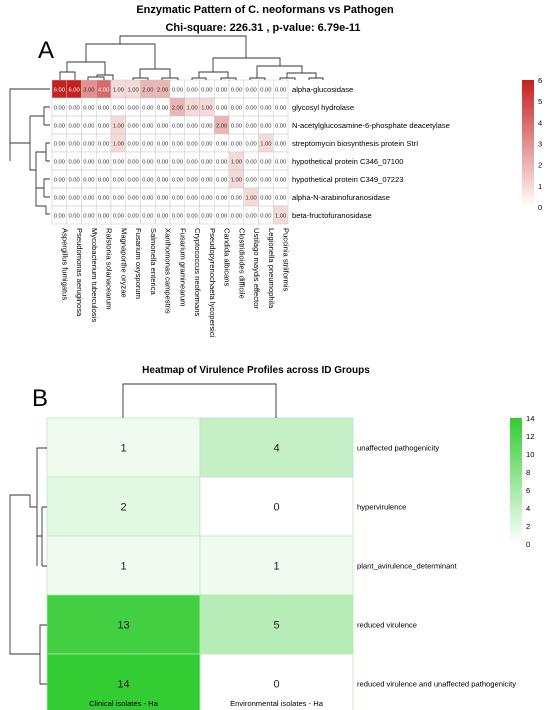 The width and height of the screenshot is (550, 710). Describe the element at coordinates (168, 271) in the screenshot. I see `column-label: Xanthomonas campestris` at that location.